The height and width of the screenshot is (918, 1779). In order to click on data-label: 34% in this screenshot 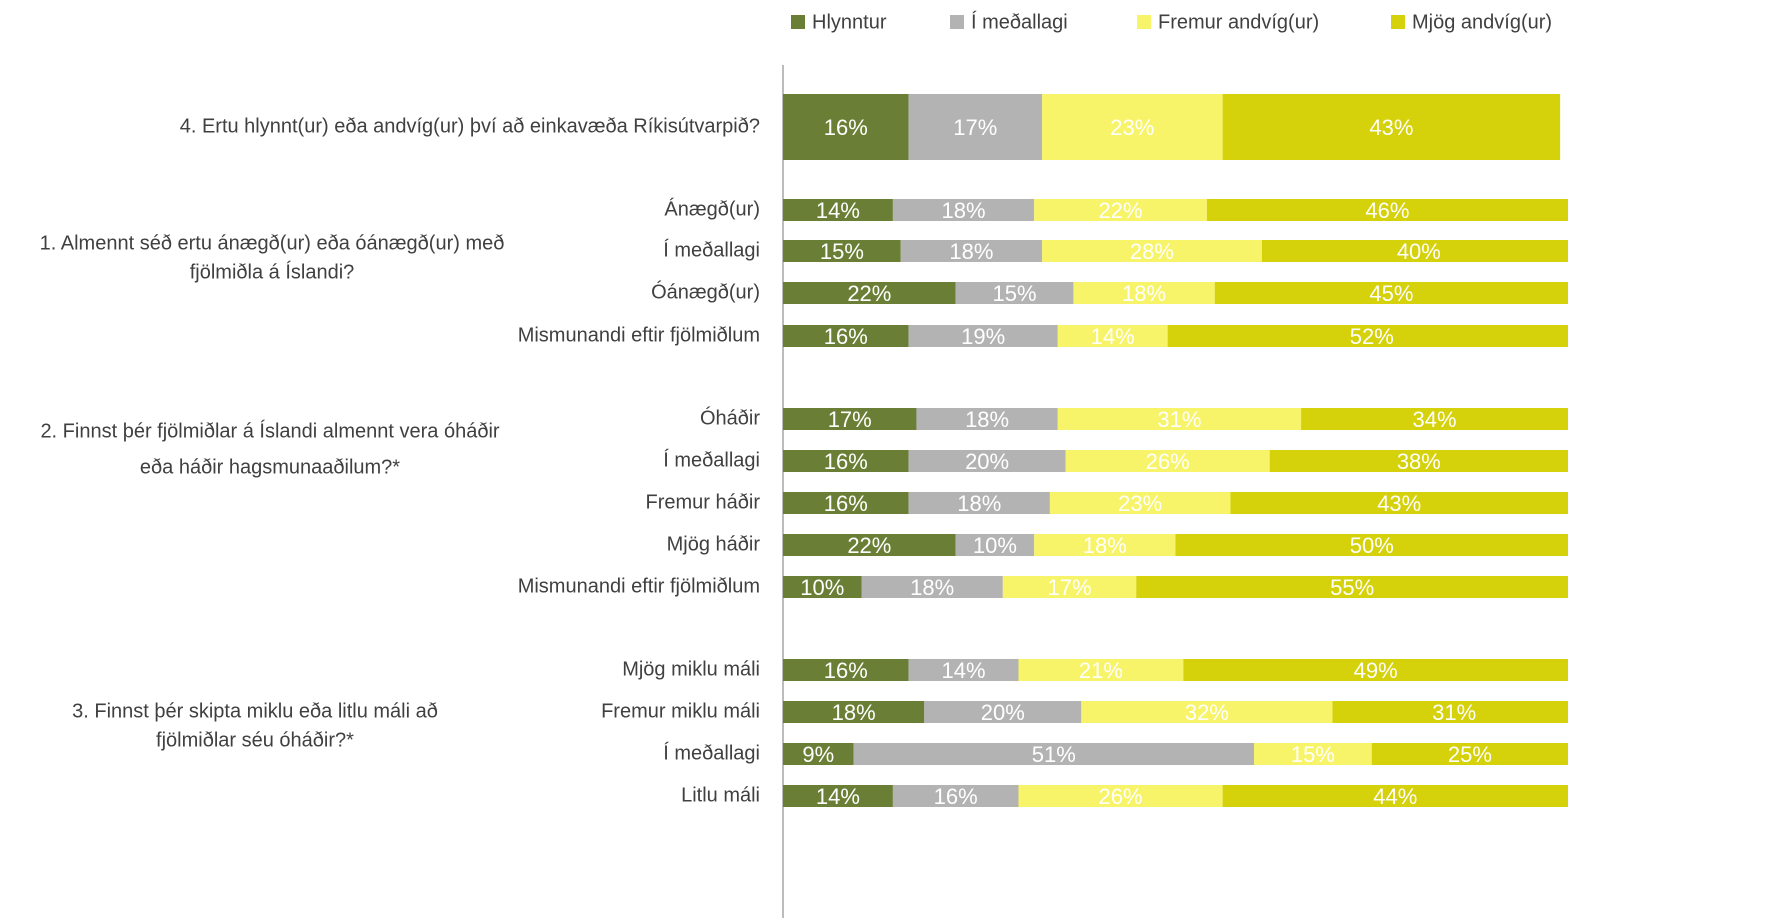, I will do `click(1435, 419)`.